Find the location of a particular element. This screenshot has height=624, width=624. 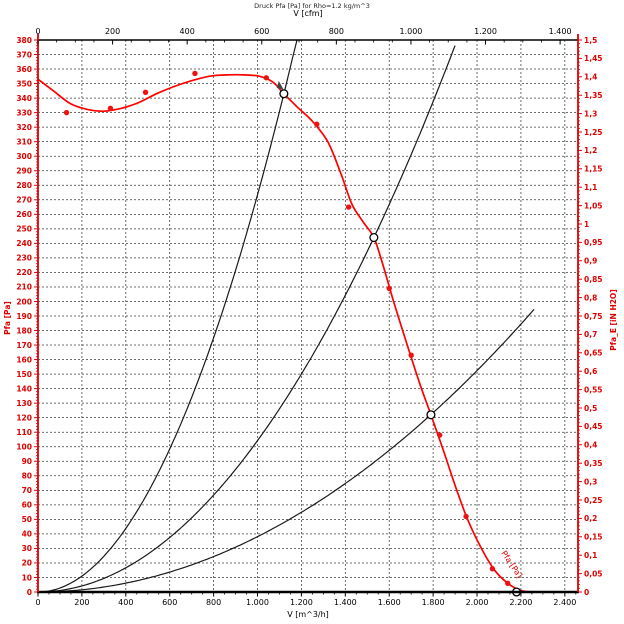

left-tick-label: 350 is located at coordinates (24, 83).